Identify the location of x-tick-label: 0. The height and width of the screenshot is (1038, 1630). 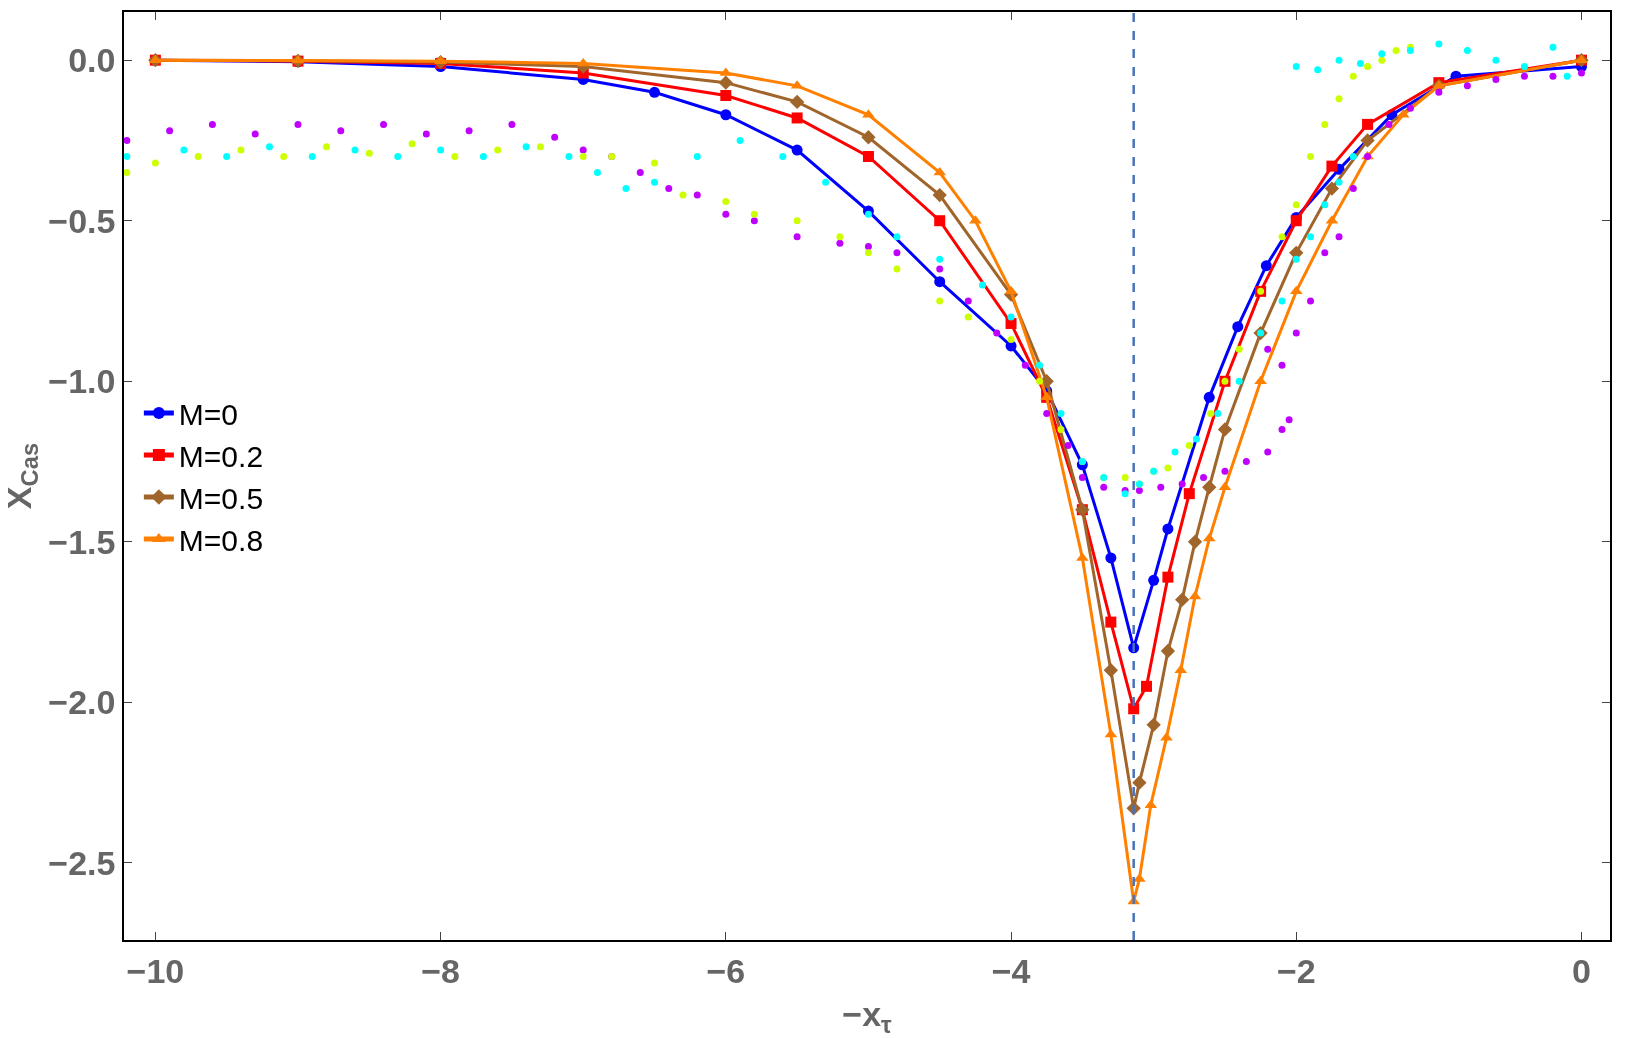
(1581, 970).